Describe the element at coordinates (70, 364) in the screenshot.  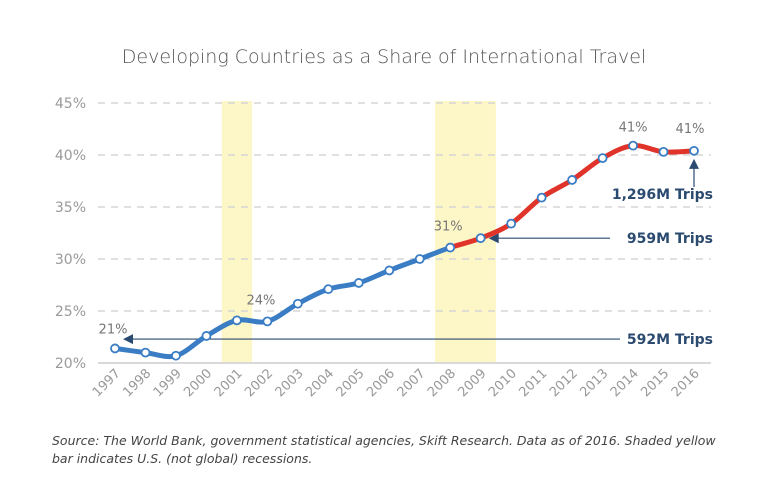
I see `y-tick-label: 20%` at that location.